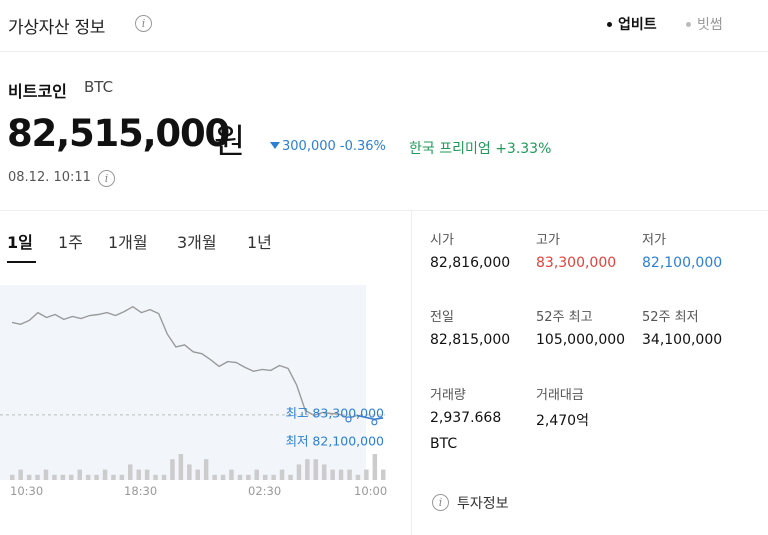  I want to click on tab-3months: 3개월, so click(197, 242).